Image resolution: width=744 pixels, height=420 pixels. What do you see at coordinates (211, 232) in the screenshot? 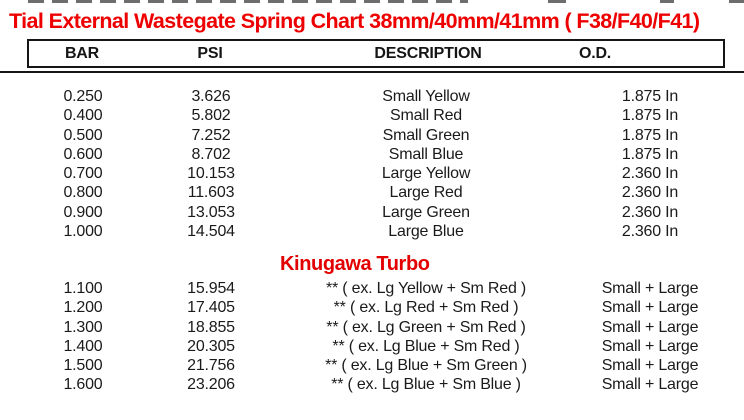
I see `psi-cell: 14.504` at bounding box center [211, 232].